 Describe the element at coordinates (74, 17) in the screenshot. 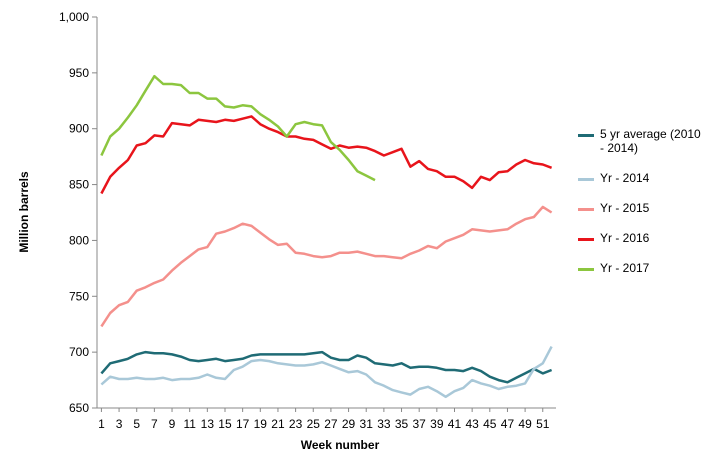

I see `y-tick-label: 1,000` at that location.